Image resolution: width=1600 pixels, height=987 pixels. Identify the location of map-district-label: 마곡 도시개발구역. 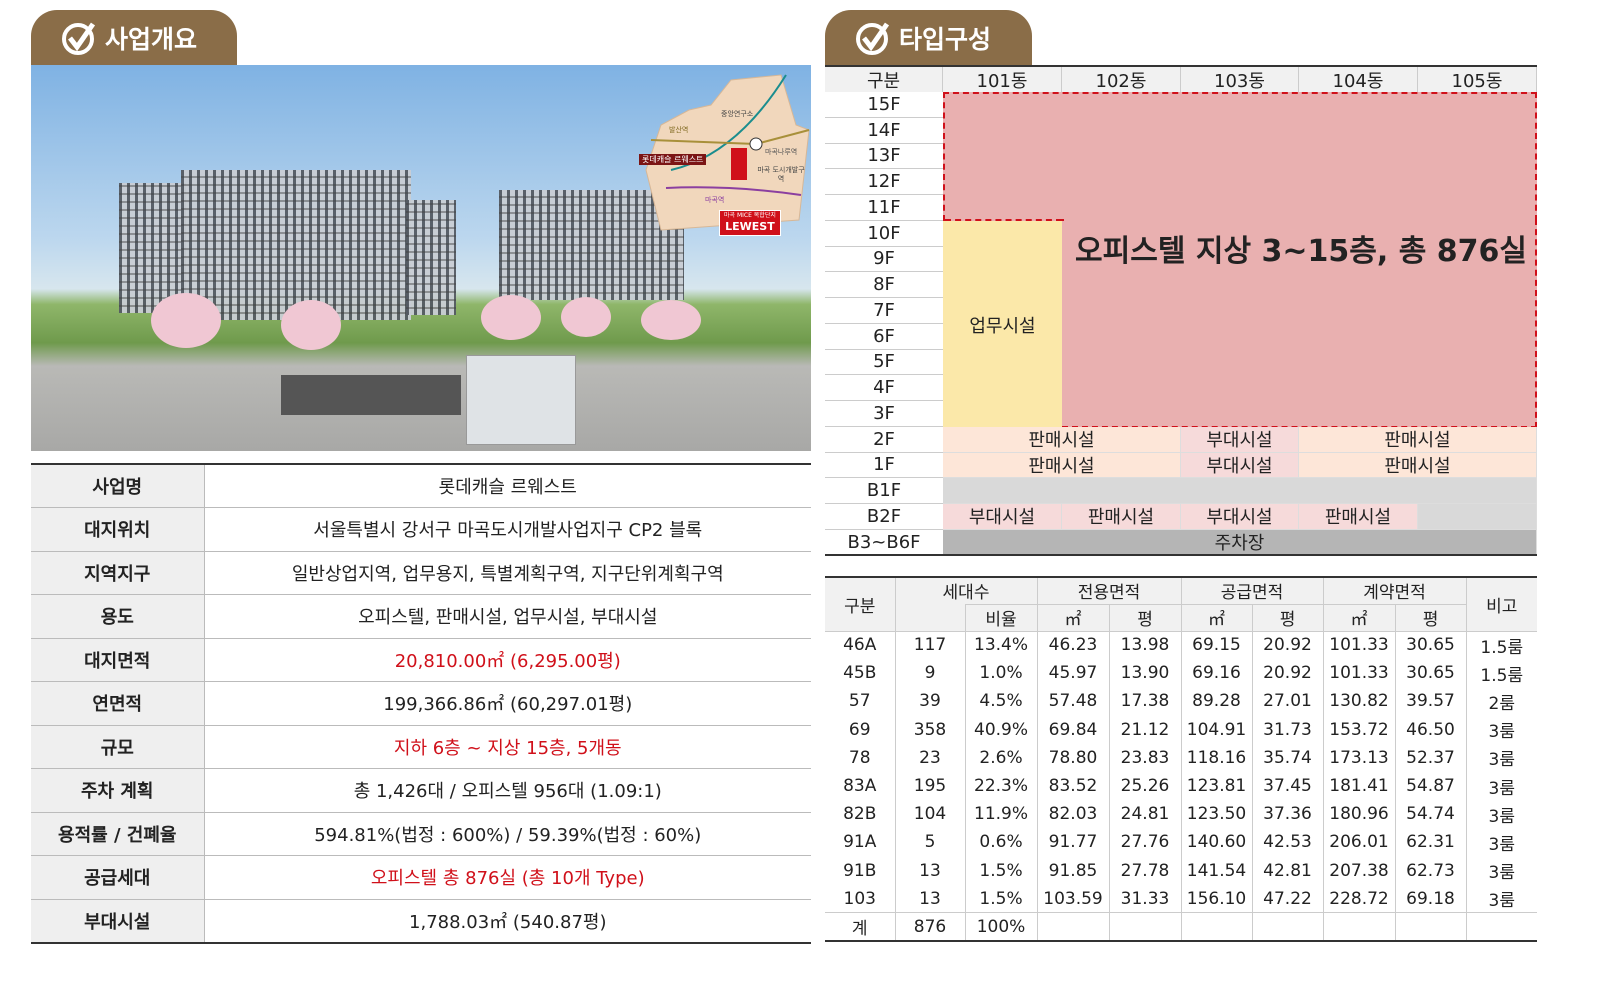
(781, 174).